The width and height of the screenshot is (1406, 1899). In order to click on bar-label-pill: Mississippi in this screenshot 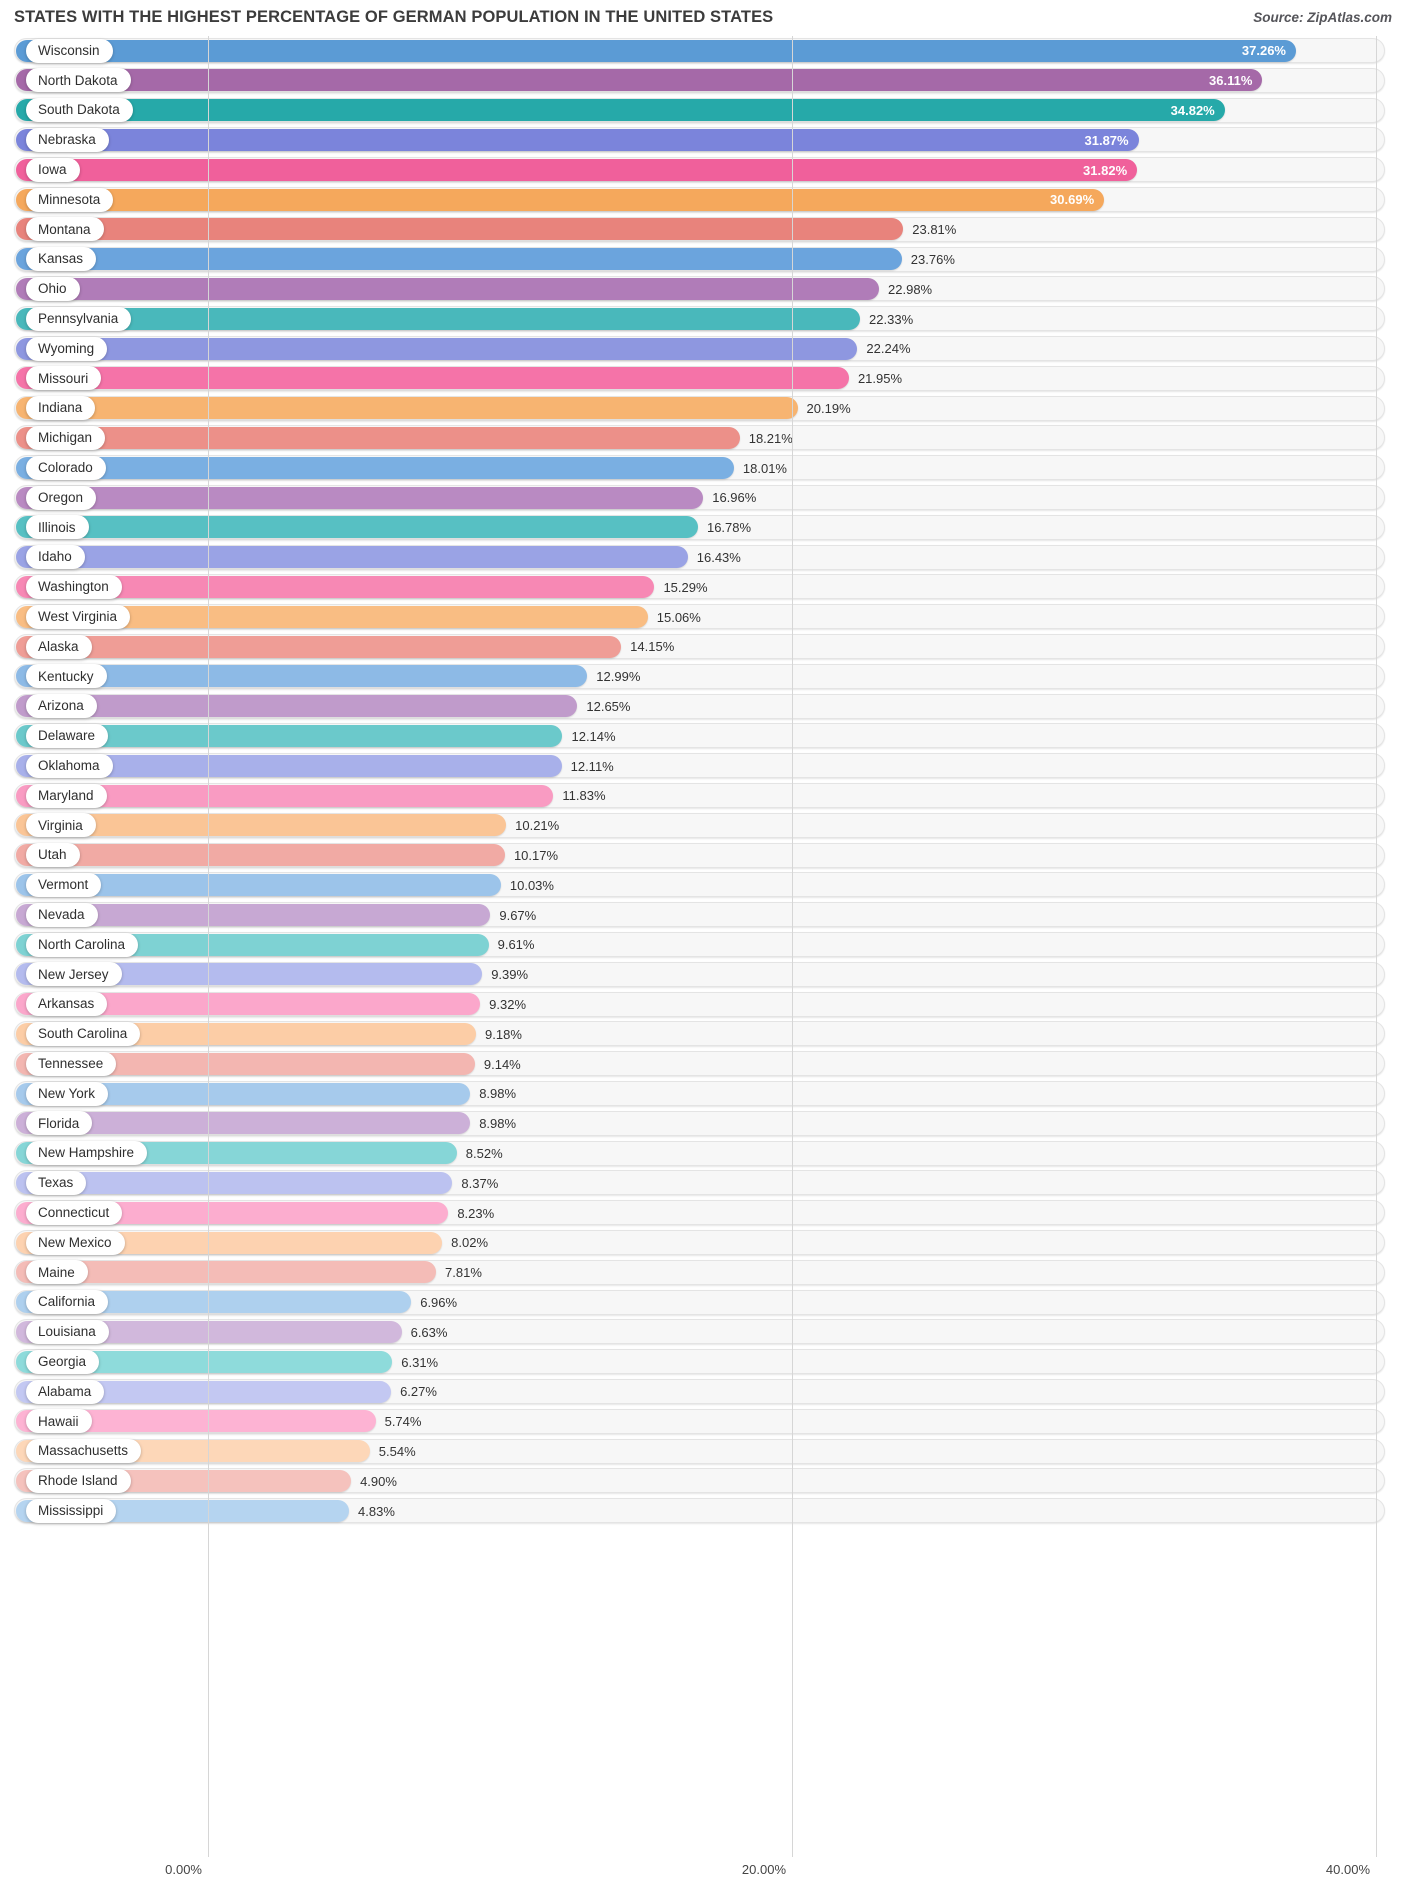, I will do `click(71, 1510)`.